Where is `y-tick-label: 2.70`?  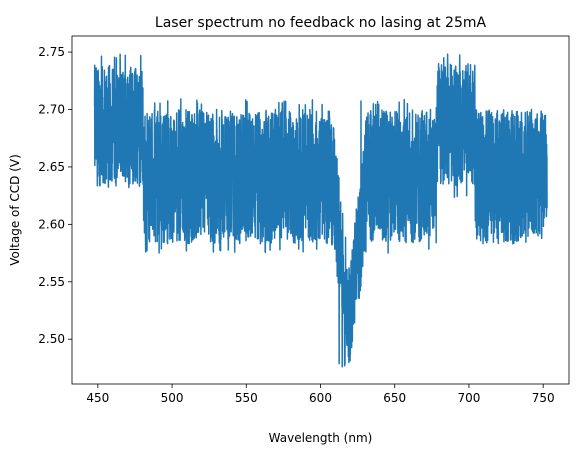 y-tick-label: 2.70 is located at coordinates (51, 110).